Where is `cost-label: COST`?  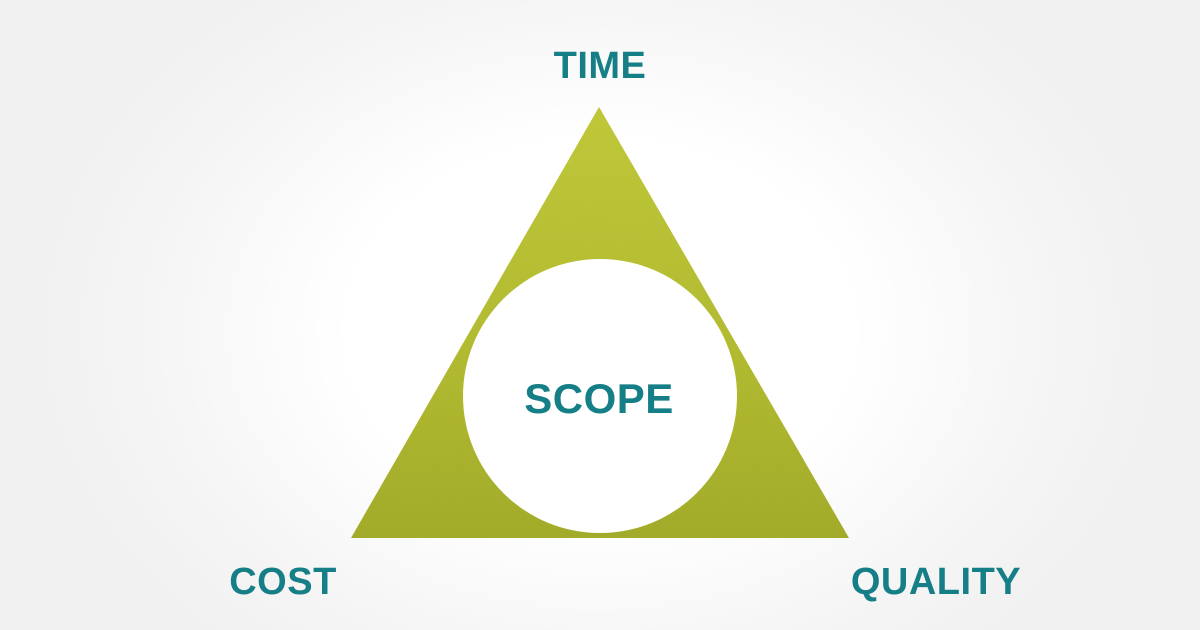 cost-label: COST is located at coordinates (283, 582).